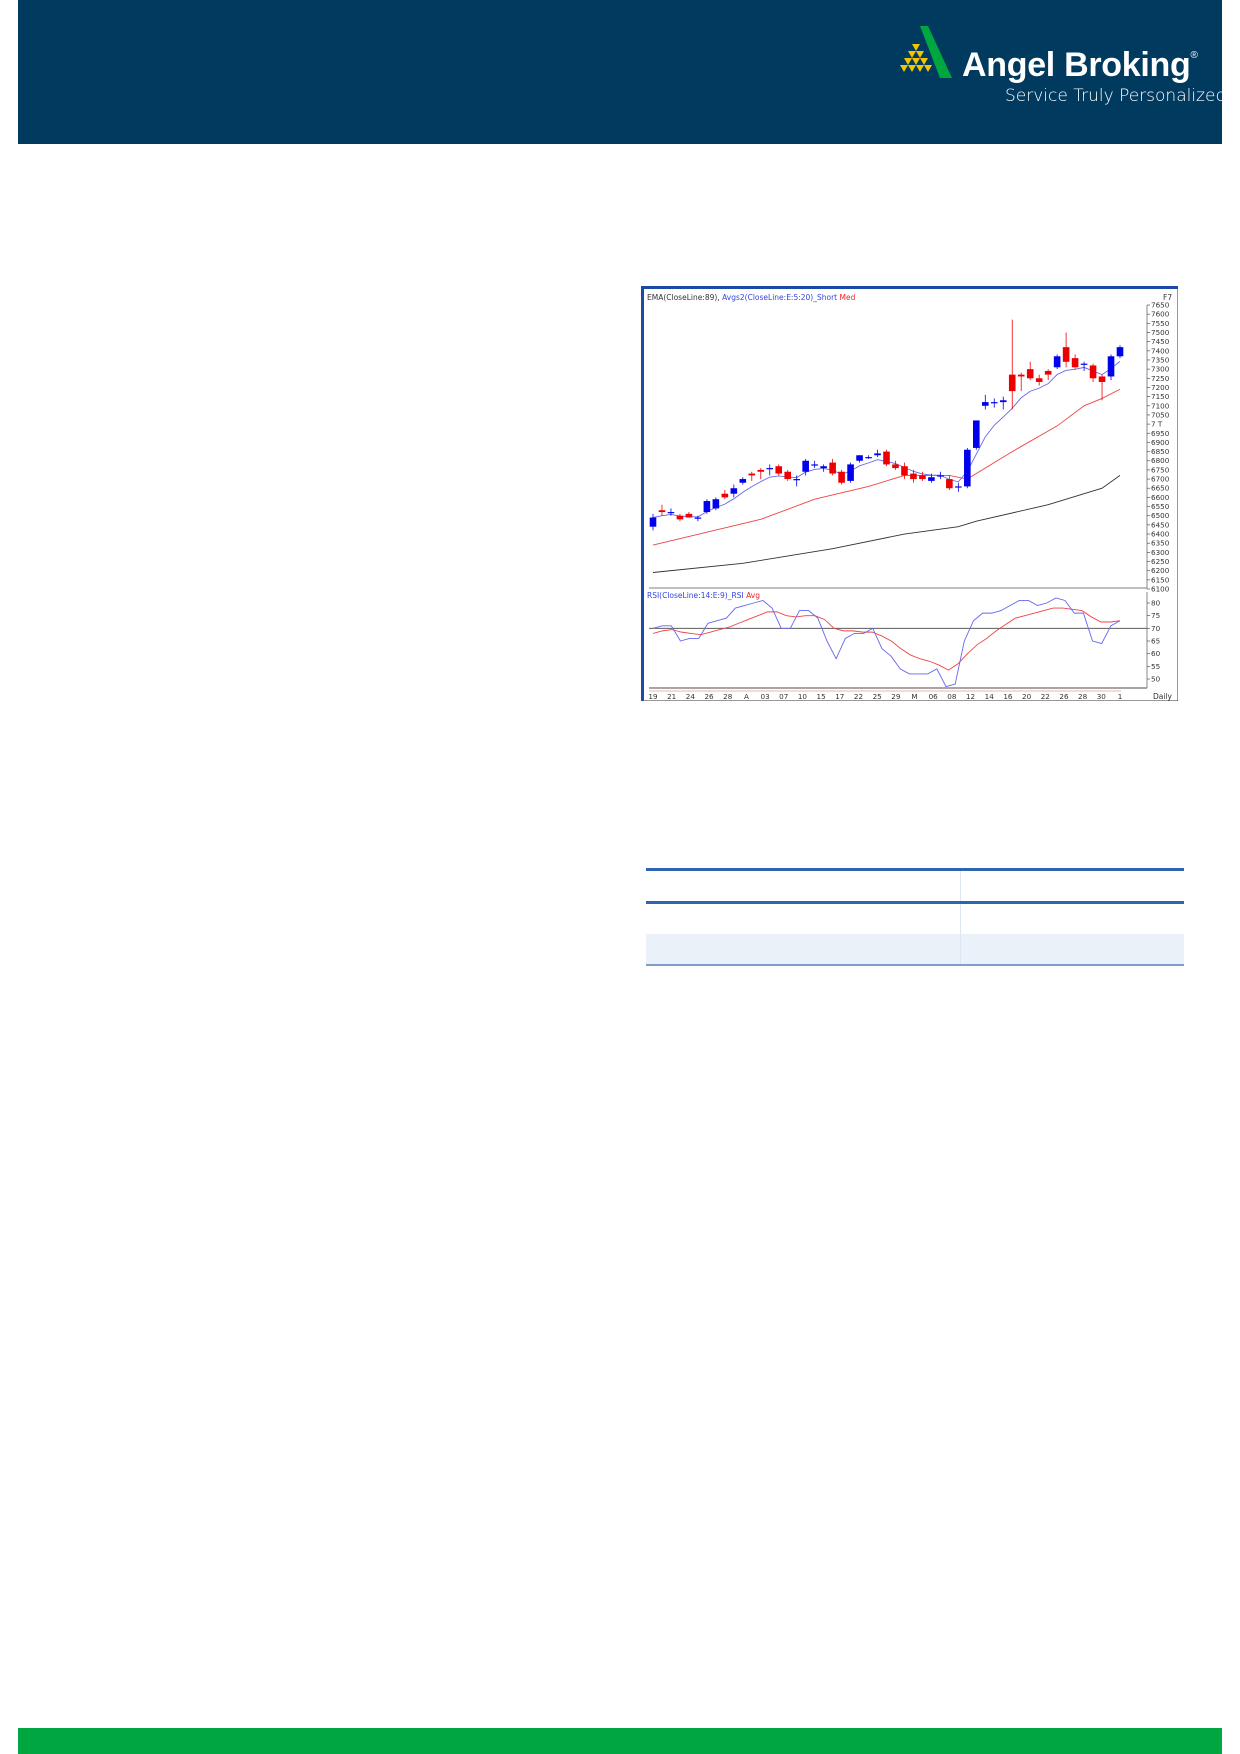  I want to click on price-tick-label: 6350, so click(1160, 543).